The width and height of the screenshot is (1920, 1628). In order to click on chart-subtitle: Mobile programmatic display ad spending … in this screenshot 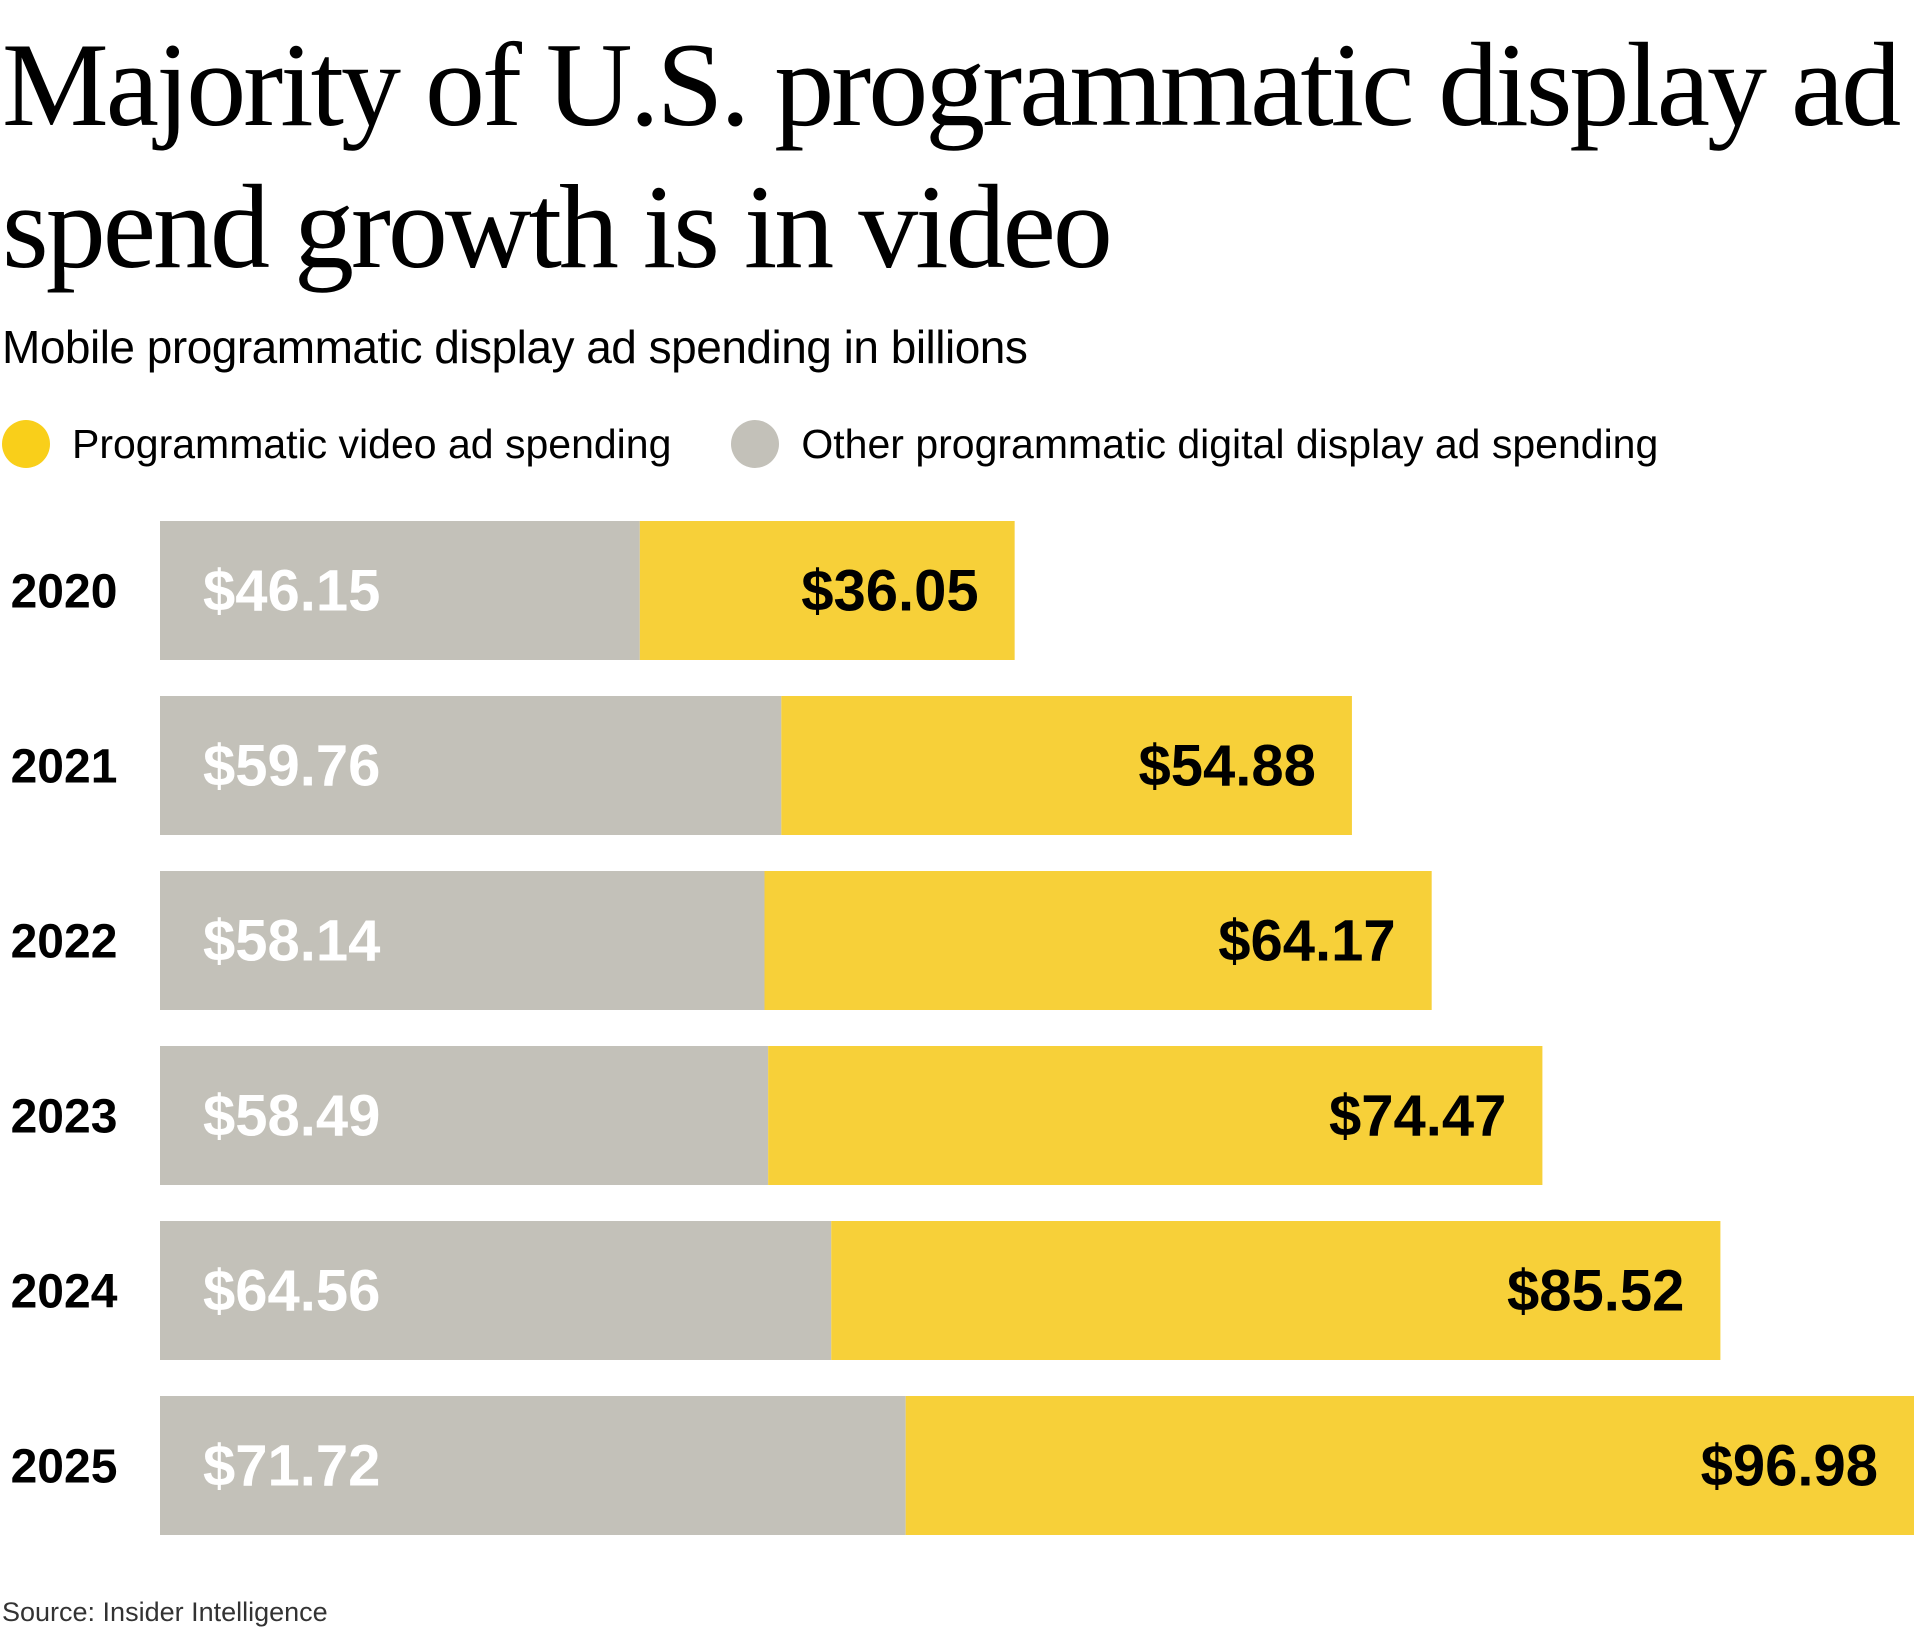, I will do `click(515, 347)`.